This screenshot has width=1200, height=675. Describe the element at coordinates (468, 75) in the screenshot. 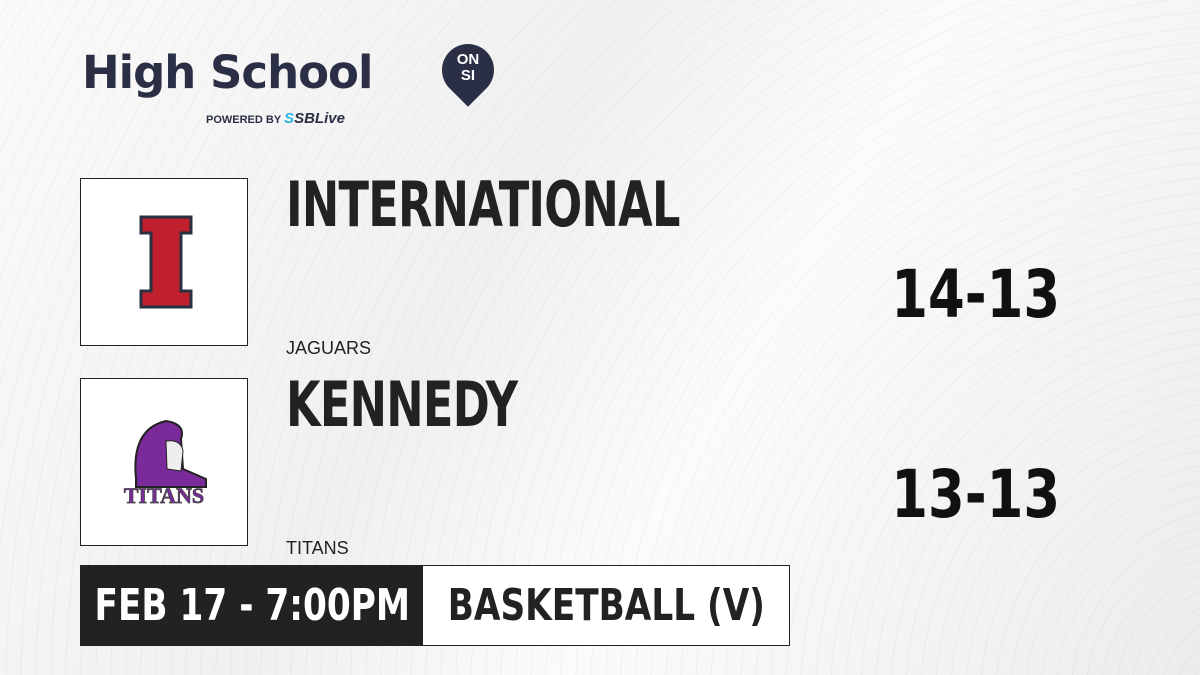

I see `badge-bottom: SI` at that location.